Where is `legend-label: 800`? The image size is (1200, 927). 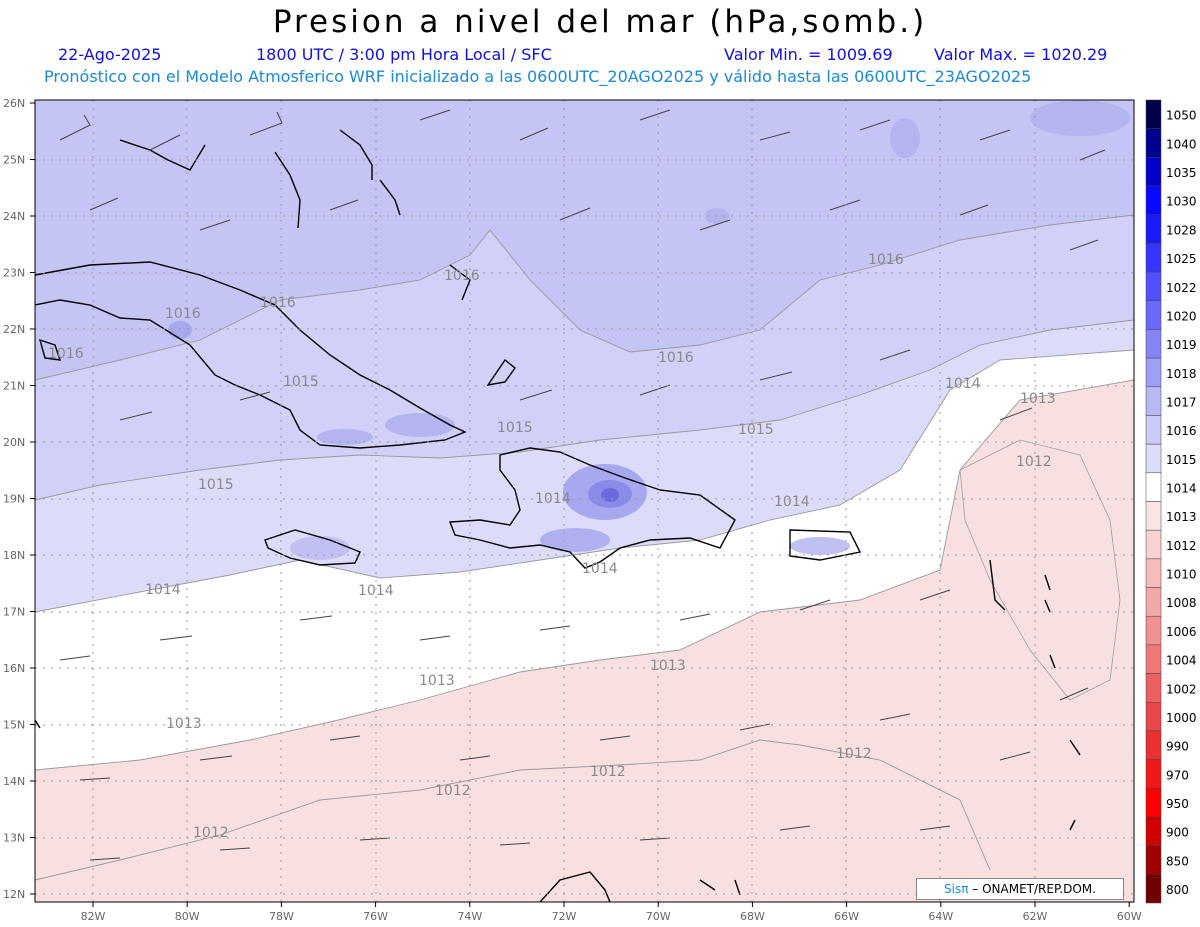
legend-label: 800 is located at coordinates (1177, 890).